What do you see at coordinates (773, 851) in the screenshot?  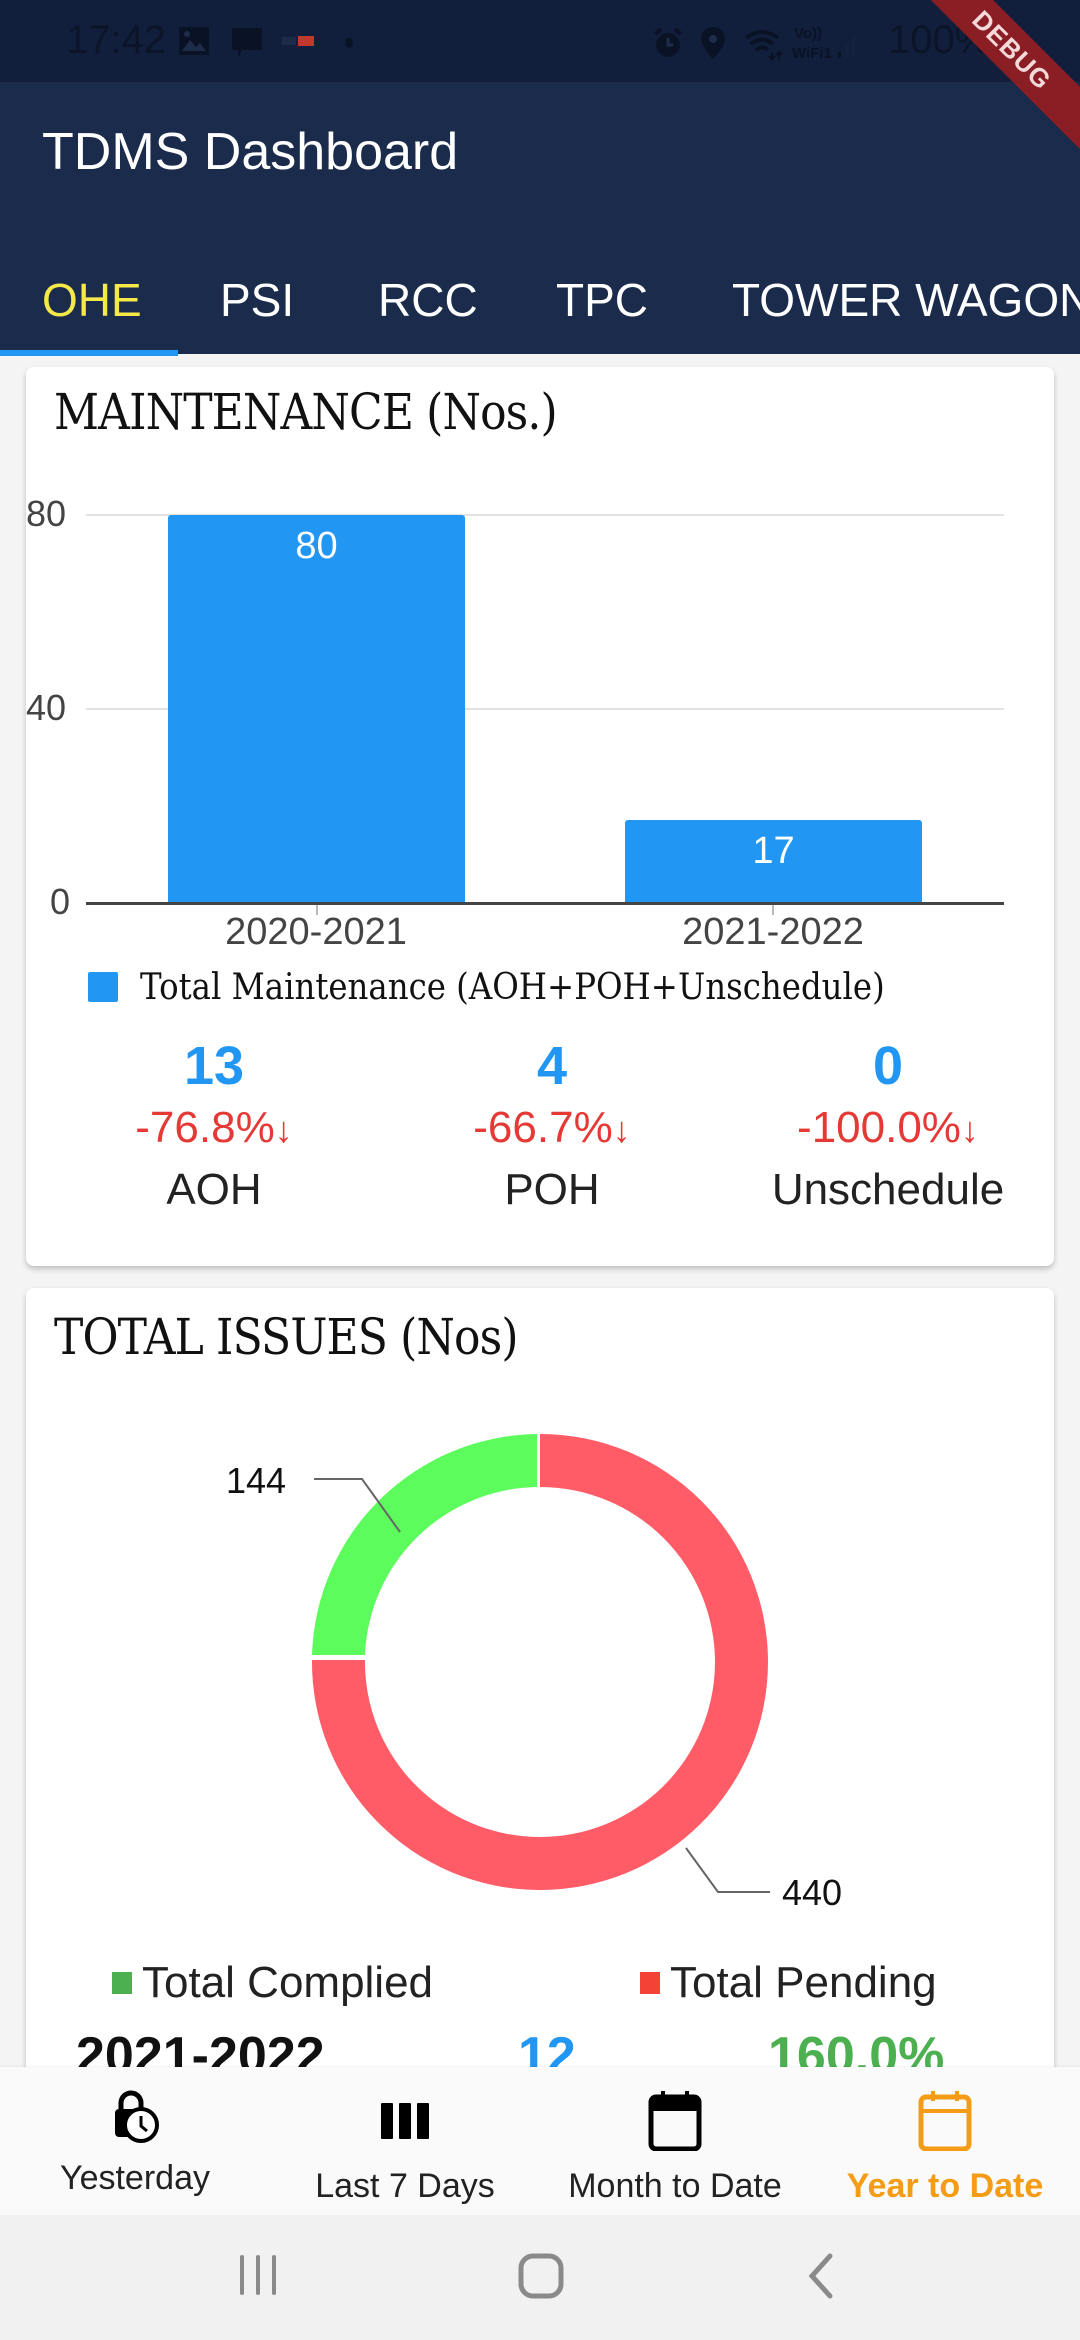 I see `bar-value-label: 17` at bounding box center [773, 851].